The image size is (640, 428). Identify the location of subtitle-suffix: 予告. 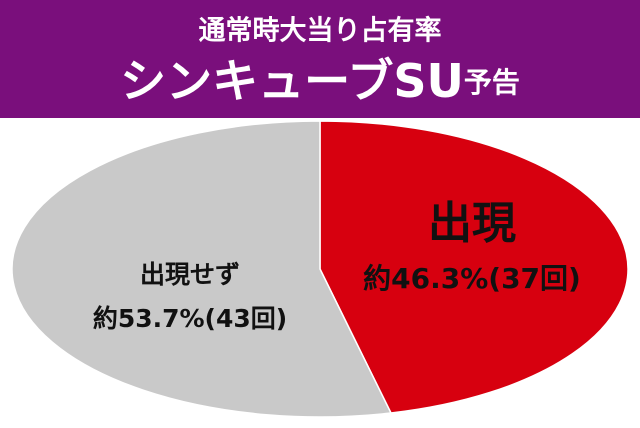
(492, 82).